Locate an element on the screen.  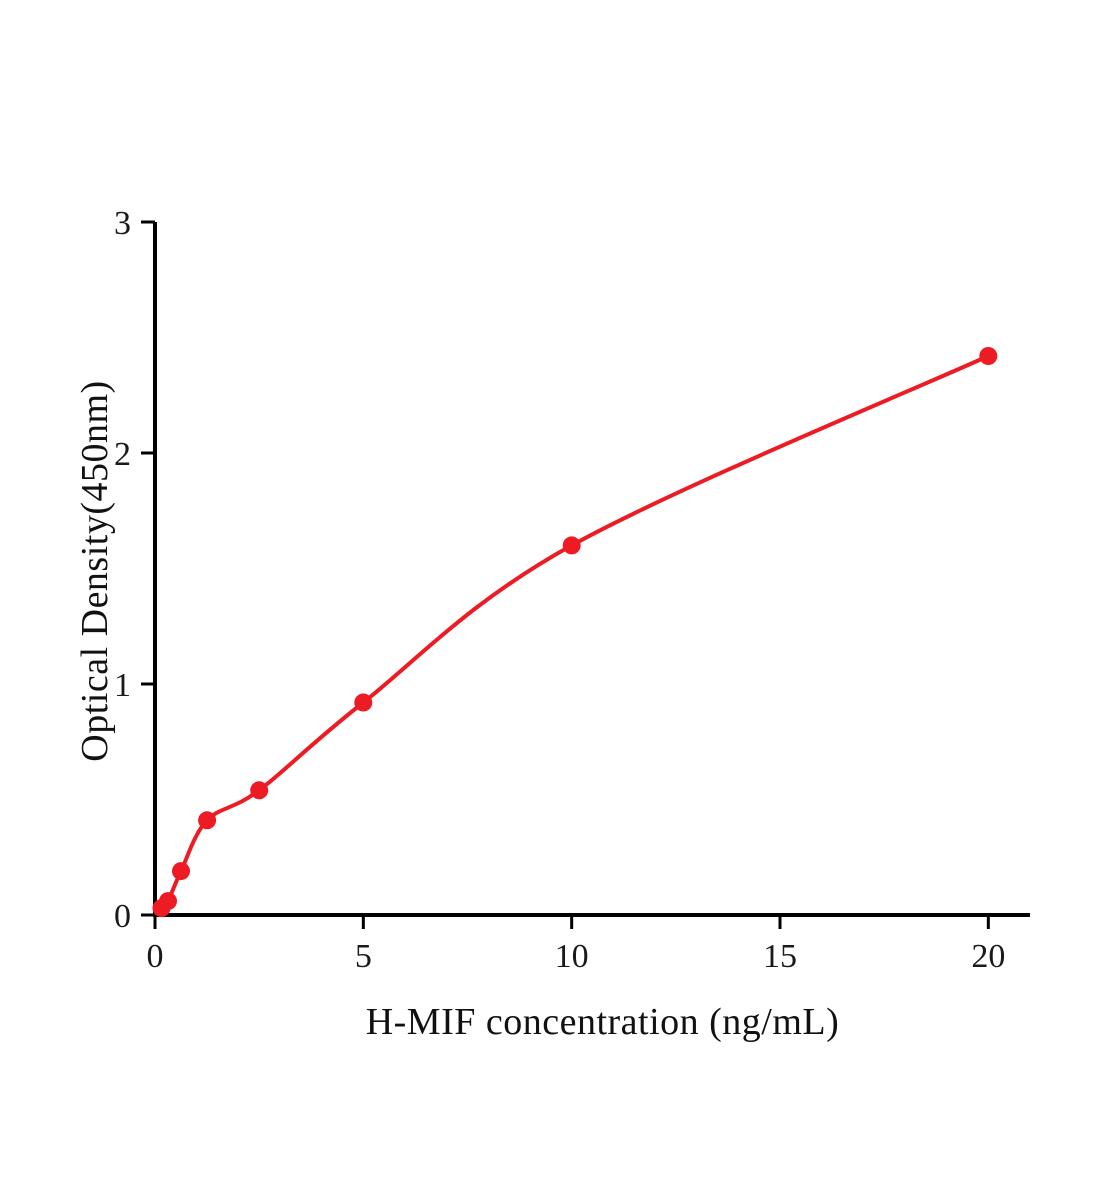
y-tick-label: 3 is located at coordinates (122, 223).